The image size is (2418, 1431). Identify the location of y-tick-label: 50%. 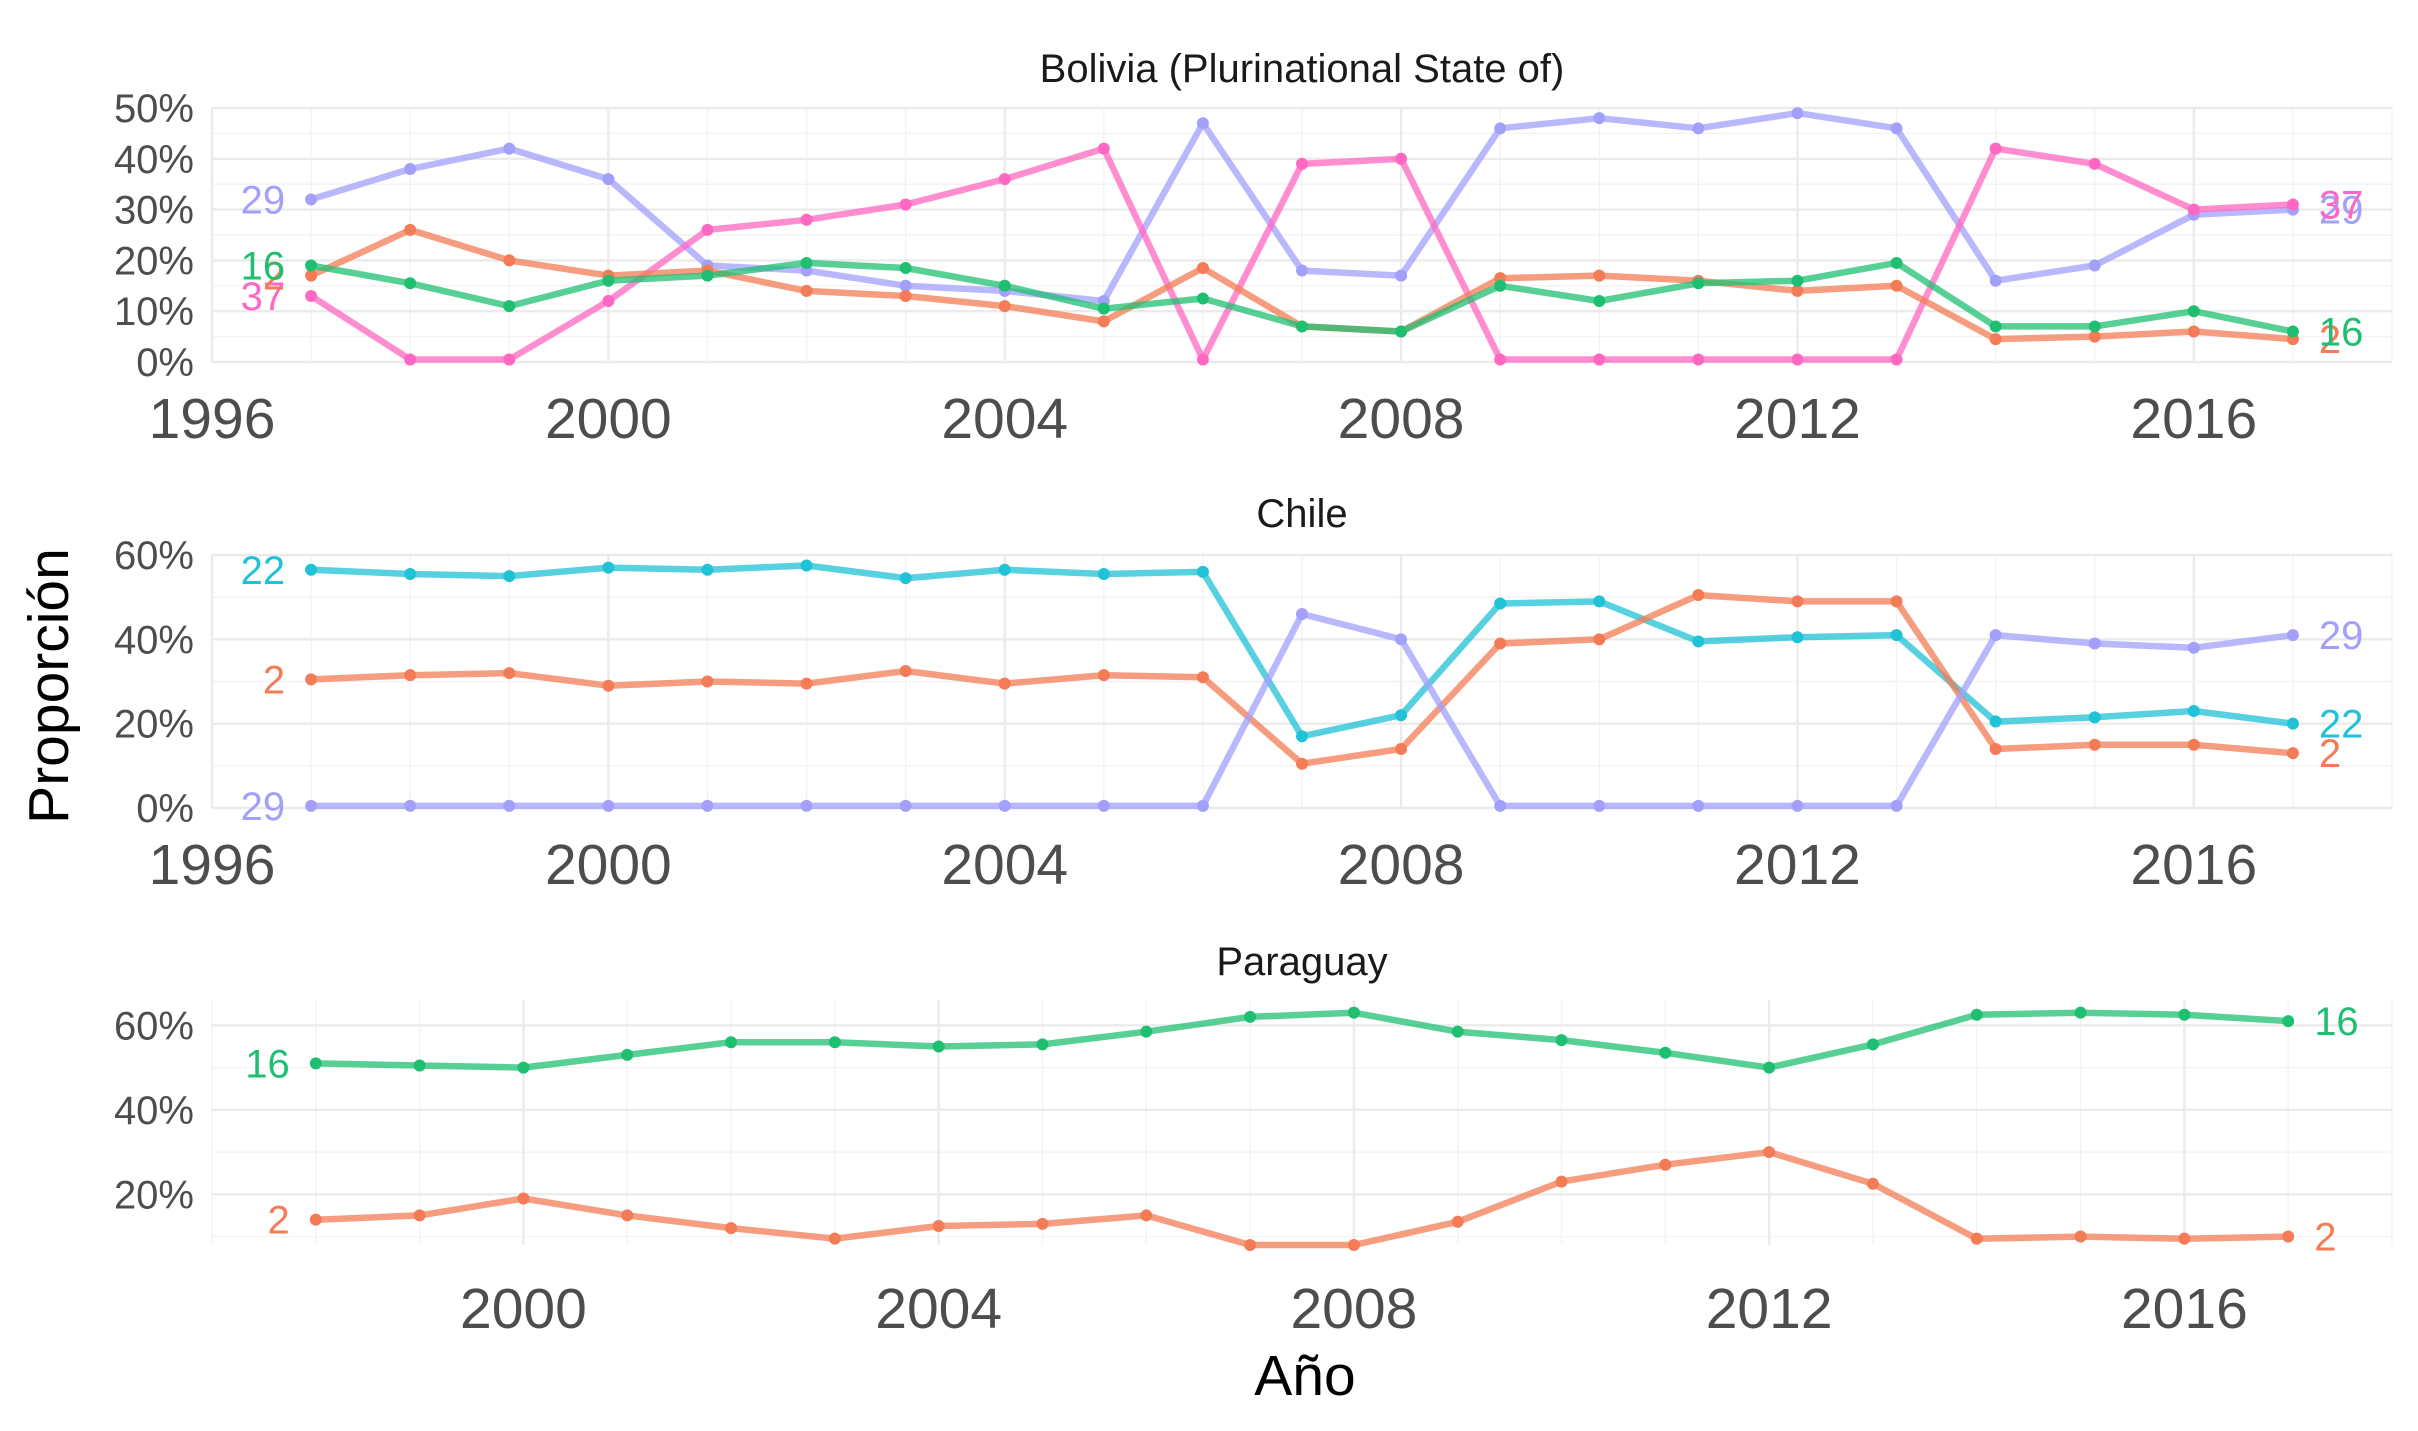
(154, 109).